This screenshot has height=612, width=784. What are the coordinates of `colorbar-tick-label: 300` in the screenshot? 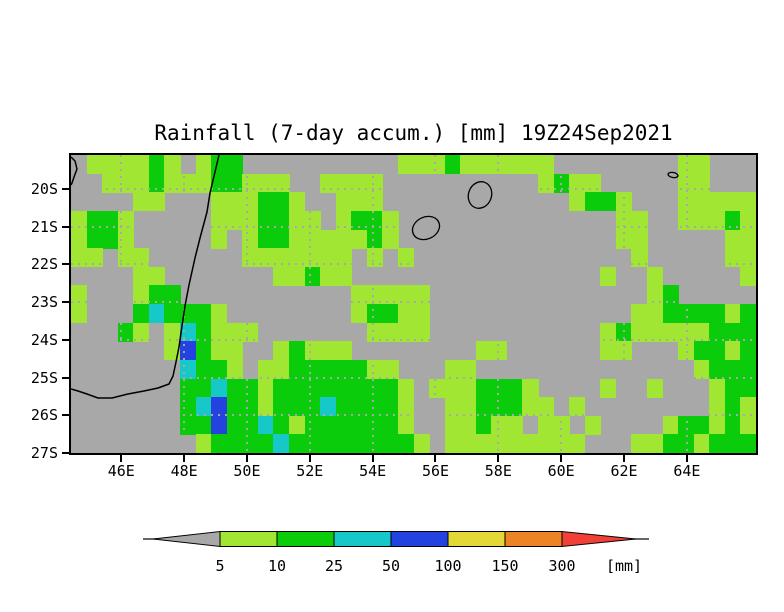 It's located at (561, 566).